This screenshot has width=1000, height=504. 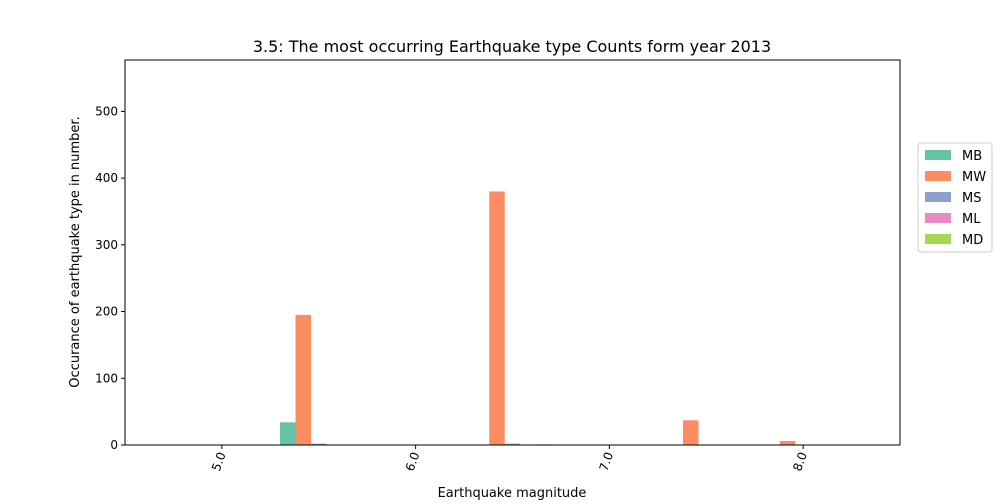 I want to click on legend-label-md: MD, so click(x=972, y=240).